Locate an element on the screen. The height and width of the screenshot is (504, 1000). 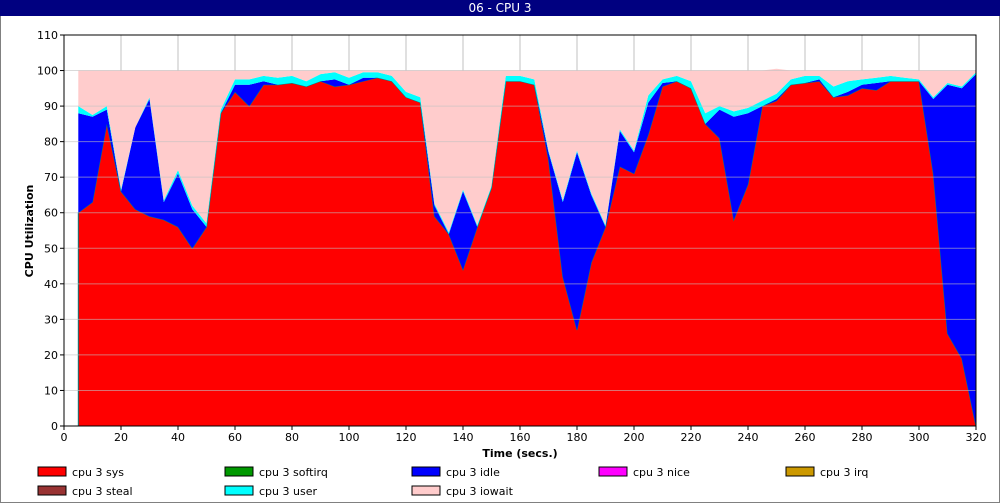
legend-swatch-cpu-3-steal is located at coordinates (52, 490).